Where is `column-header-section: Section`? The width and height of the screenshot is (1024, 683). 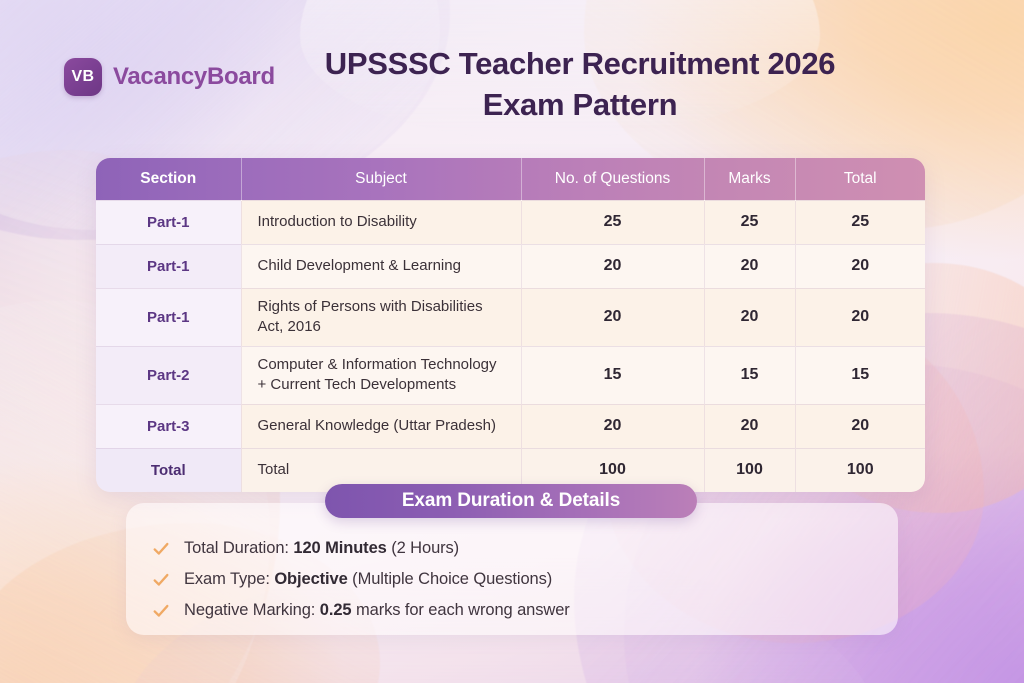
column-header-section: Section is located at coordinates (169, 179).